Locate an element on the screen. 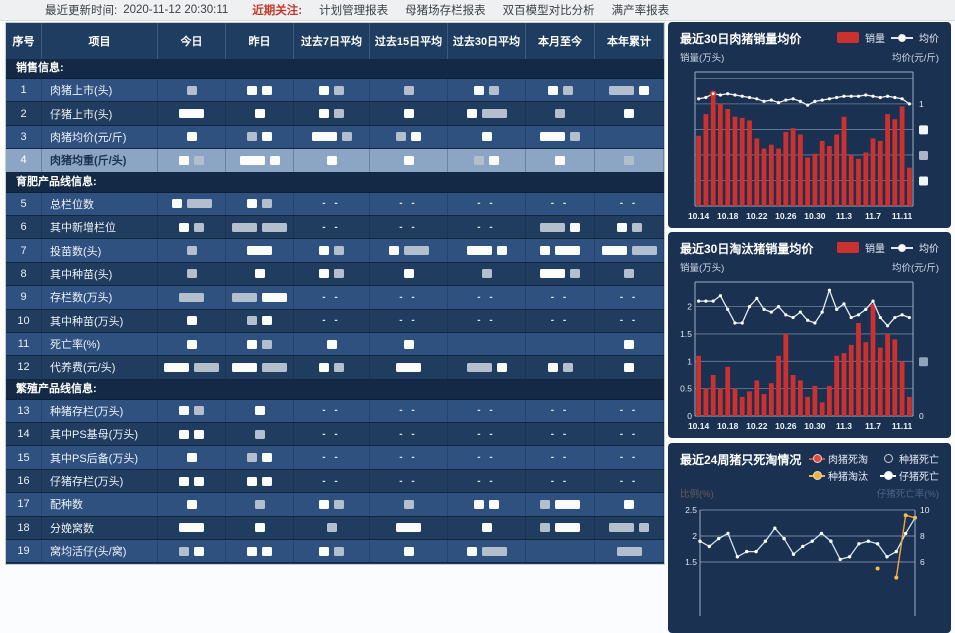 Image resolution: width=955 pixels, height=633 pixels. row-label: 仔猪存栏(万头) is located at coordinates (100, 481).